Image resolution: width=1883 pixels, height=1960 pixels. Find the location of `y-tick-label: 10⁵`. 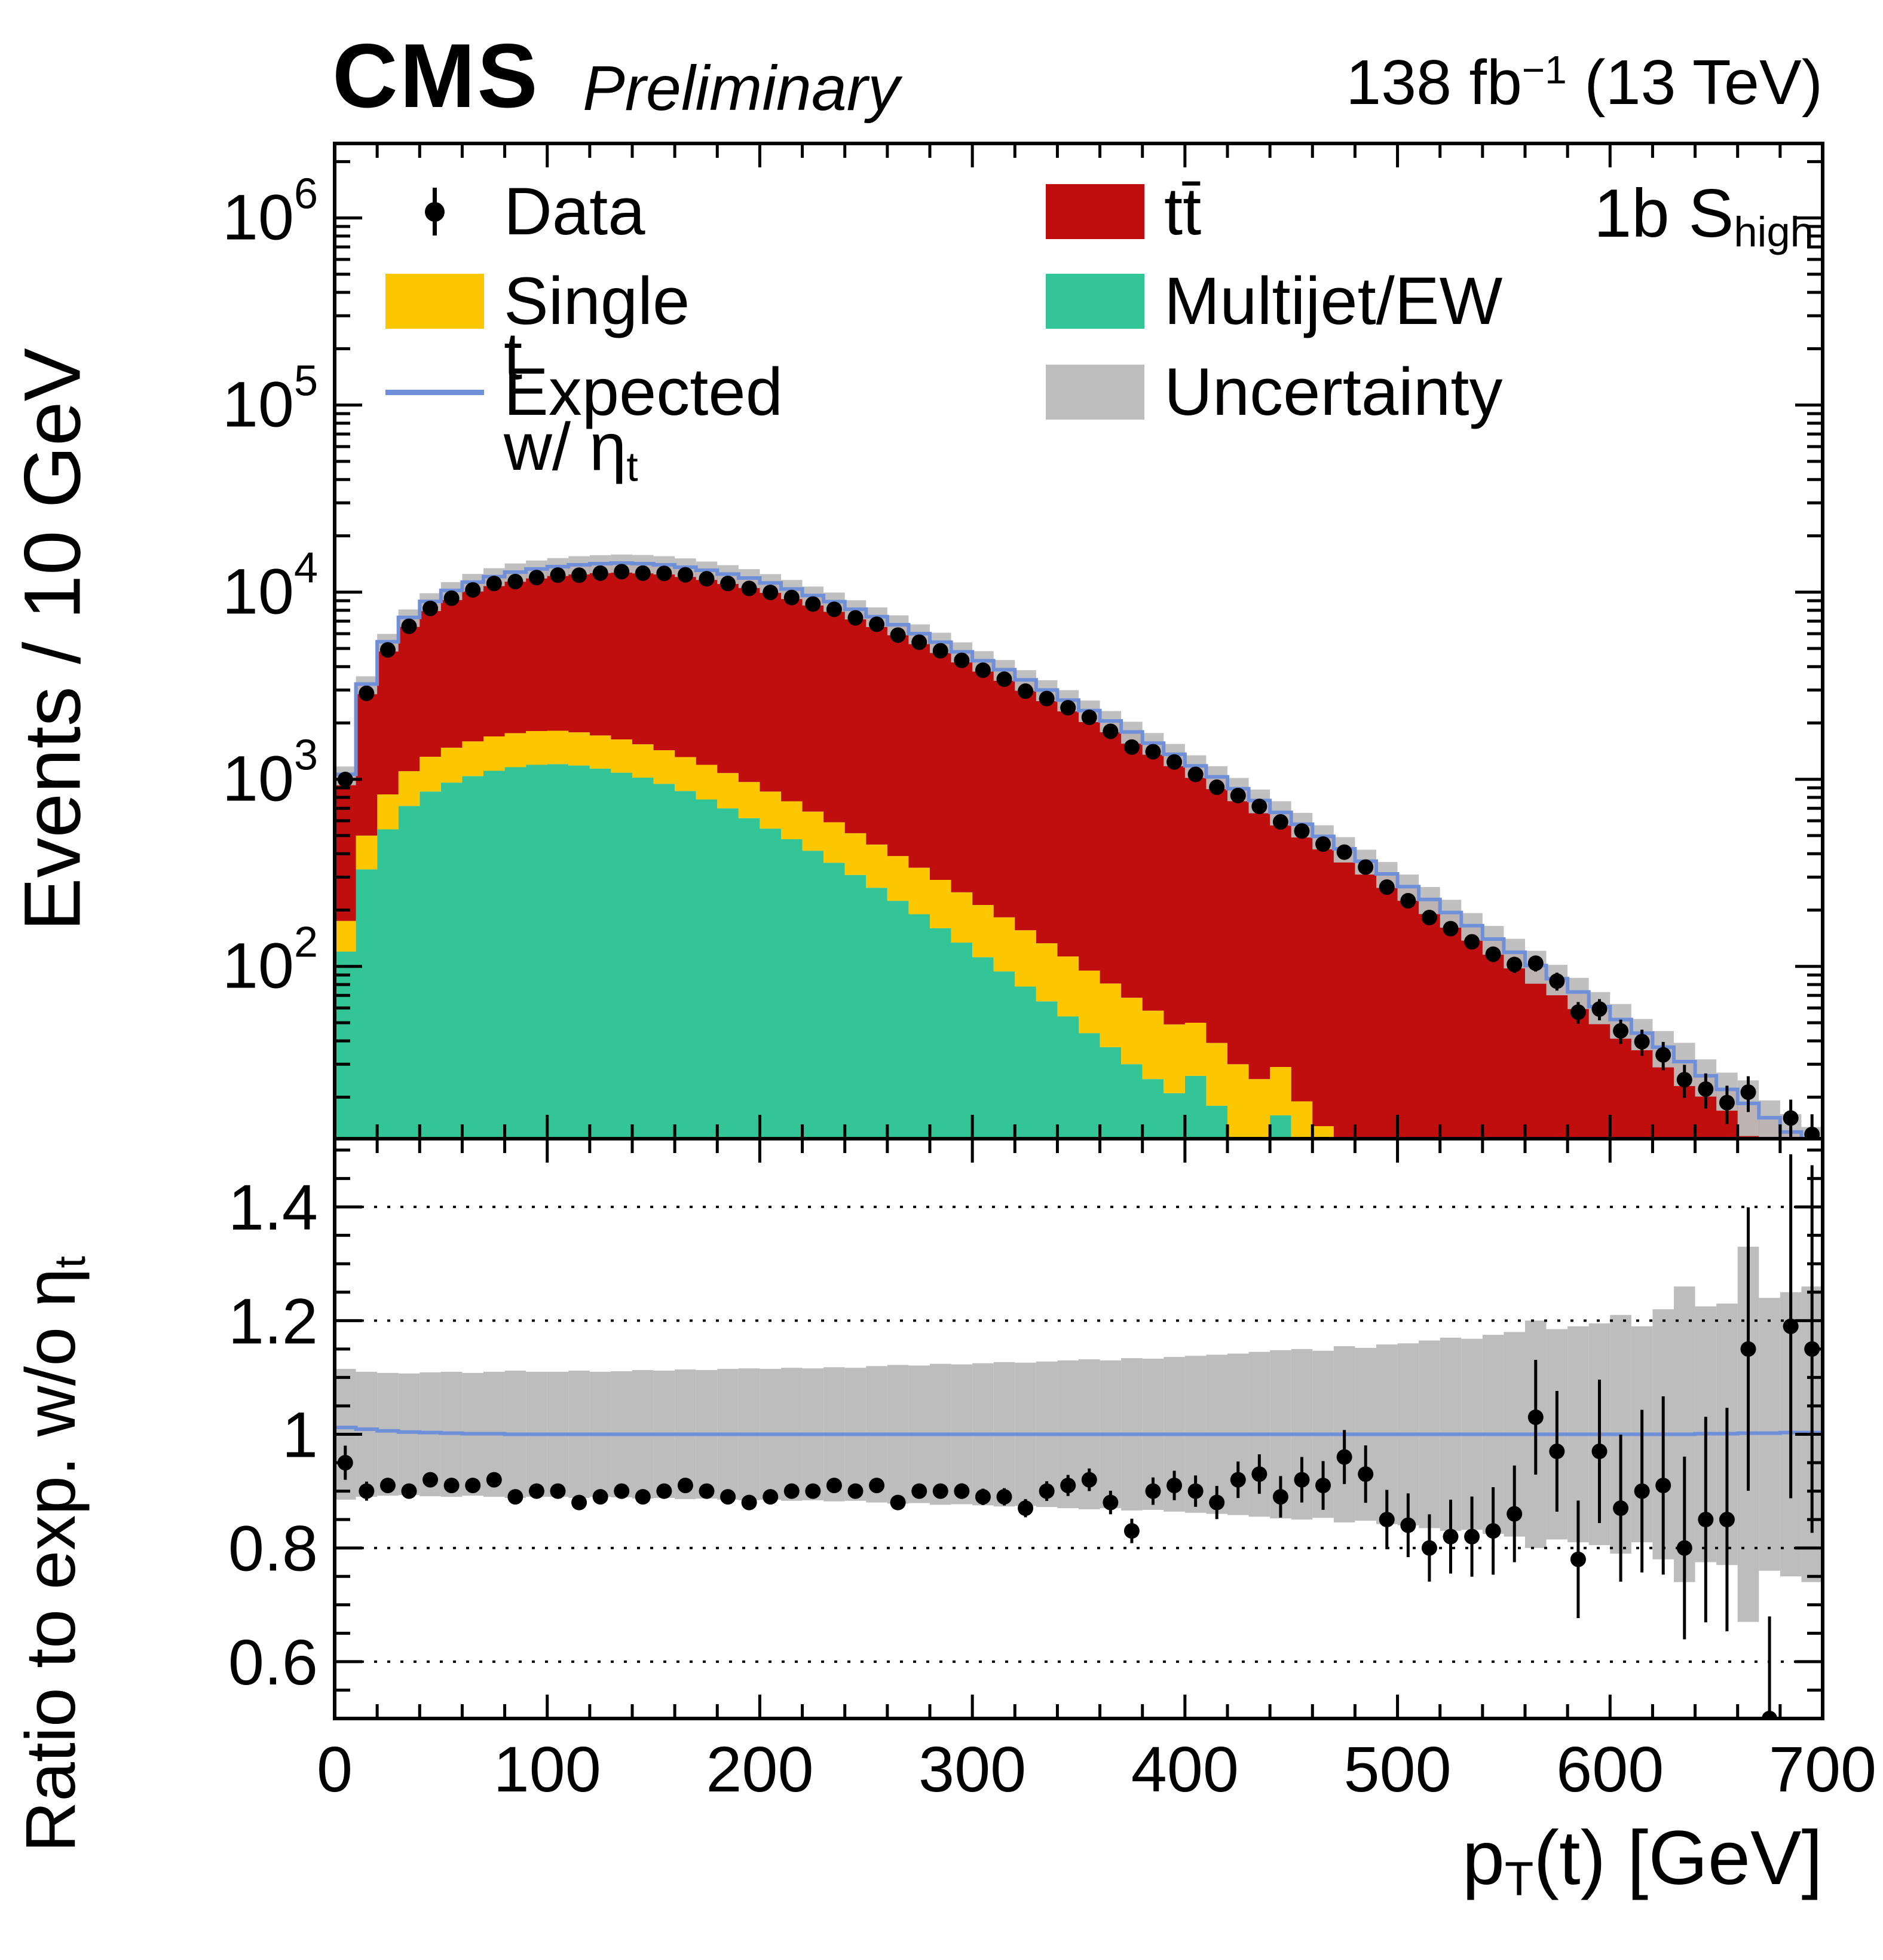

y-tick-label: 10⁵ is located at coordinates (270, 399).